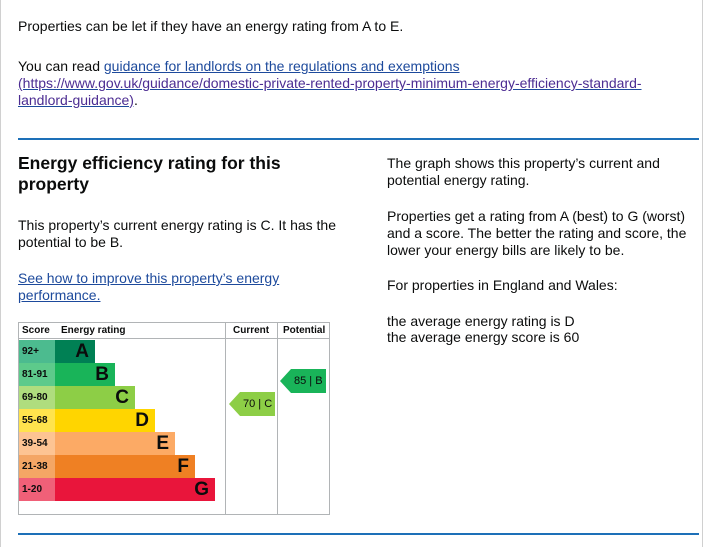  Describe the element at coordinates (135, 100) in the screenshot. I see `guidance-suffix: .` at that location.